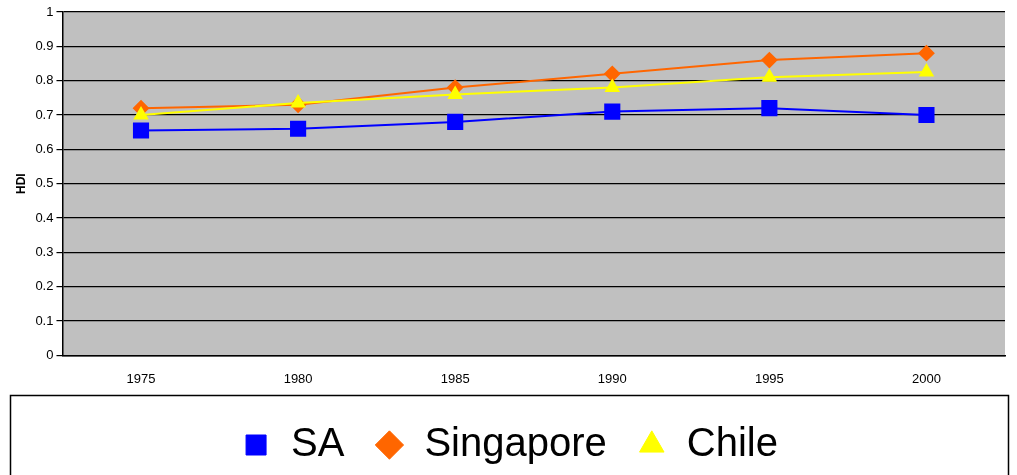  Describe the element at coordinates (926, 378) in the screenshot. I see `x-tick-label: 2000` at that location.